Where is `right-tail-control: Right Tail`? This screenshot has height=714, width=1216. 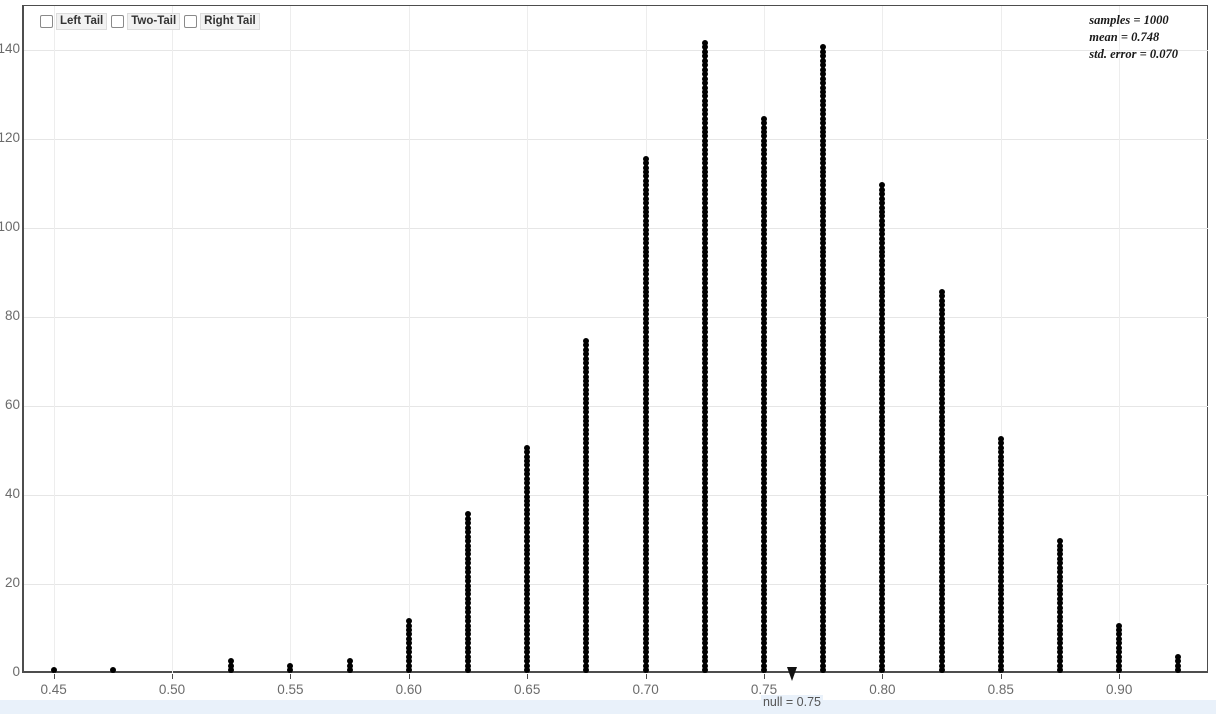 right-tail-control: Right Tail is located at coordinates (222, 21).